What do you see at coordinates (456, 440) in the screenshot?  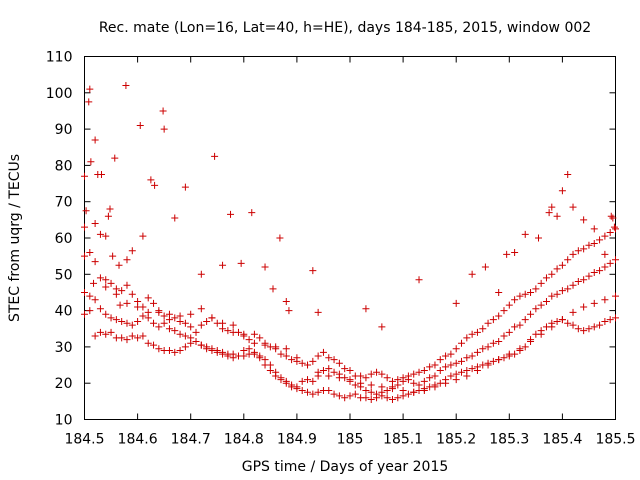 I see `x-tick-label: 185.2` at bounding box center [456, 440].